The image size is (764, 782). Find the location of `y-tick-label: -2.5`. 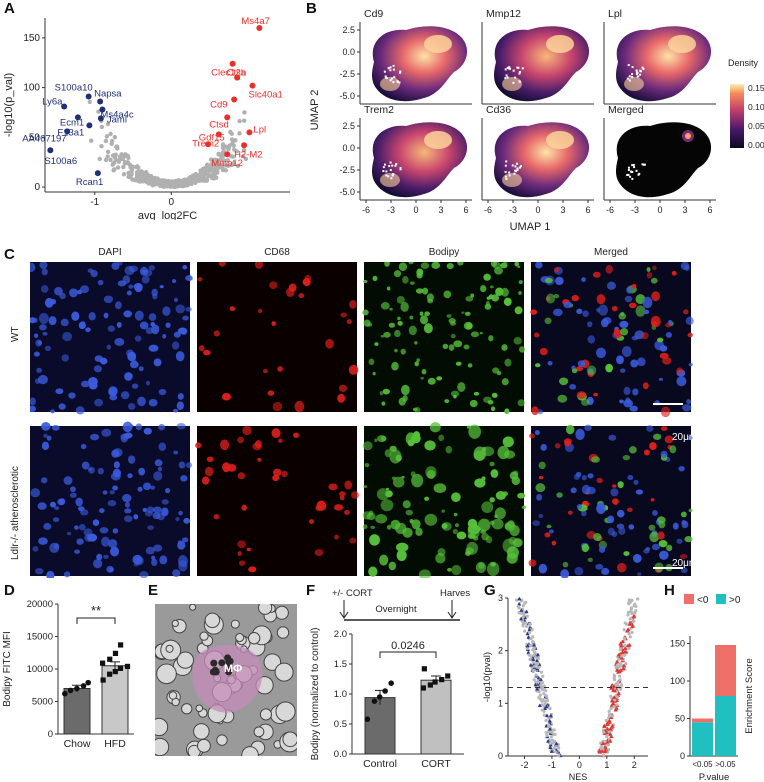

y-tick-label: -2.5 is located at coordinates (347, 170).